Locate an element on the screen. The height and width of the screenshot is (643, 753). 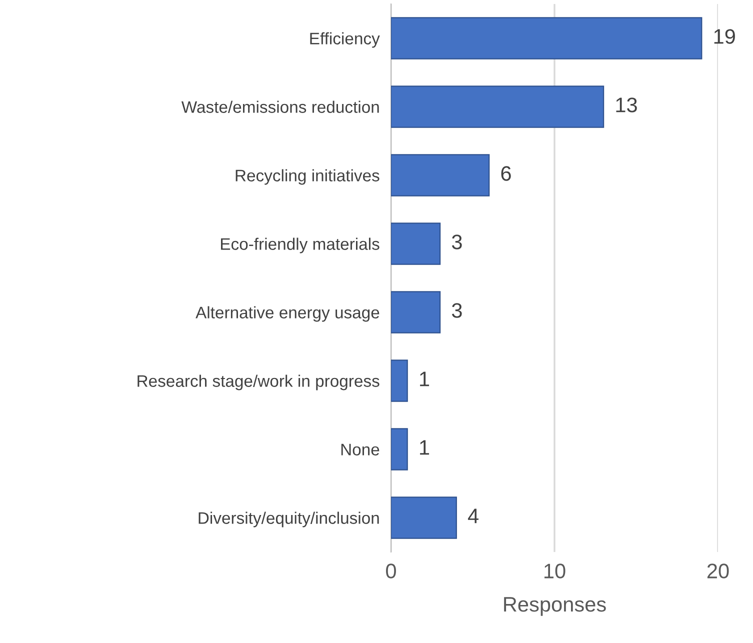
y-tick-label: Research stage/work in progress is located at coordinates (259, 382).